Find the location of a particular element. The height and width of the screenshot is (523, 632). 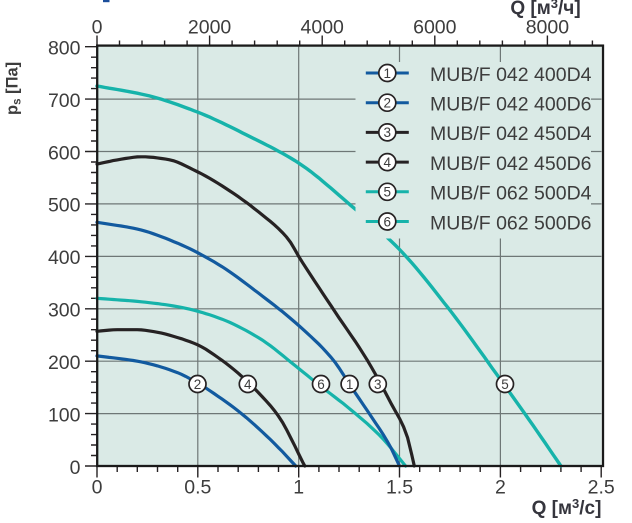

svg-text: 2000 is located at coordinates (210, 27).